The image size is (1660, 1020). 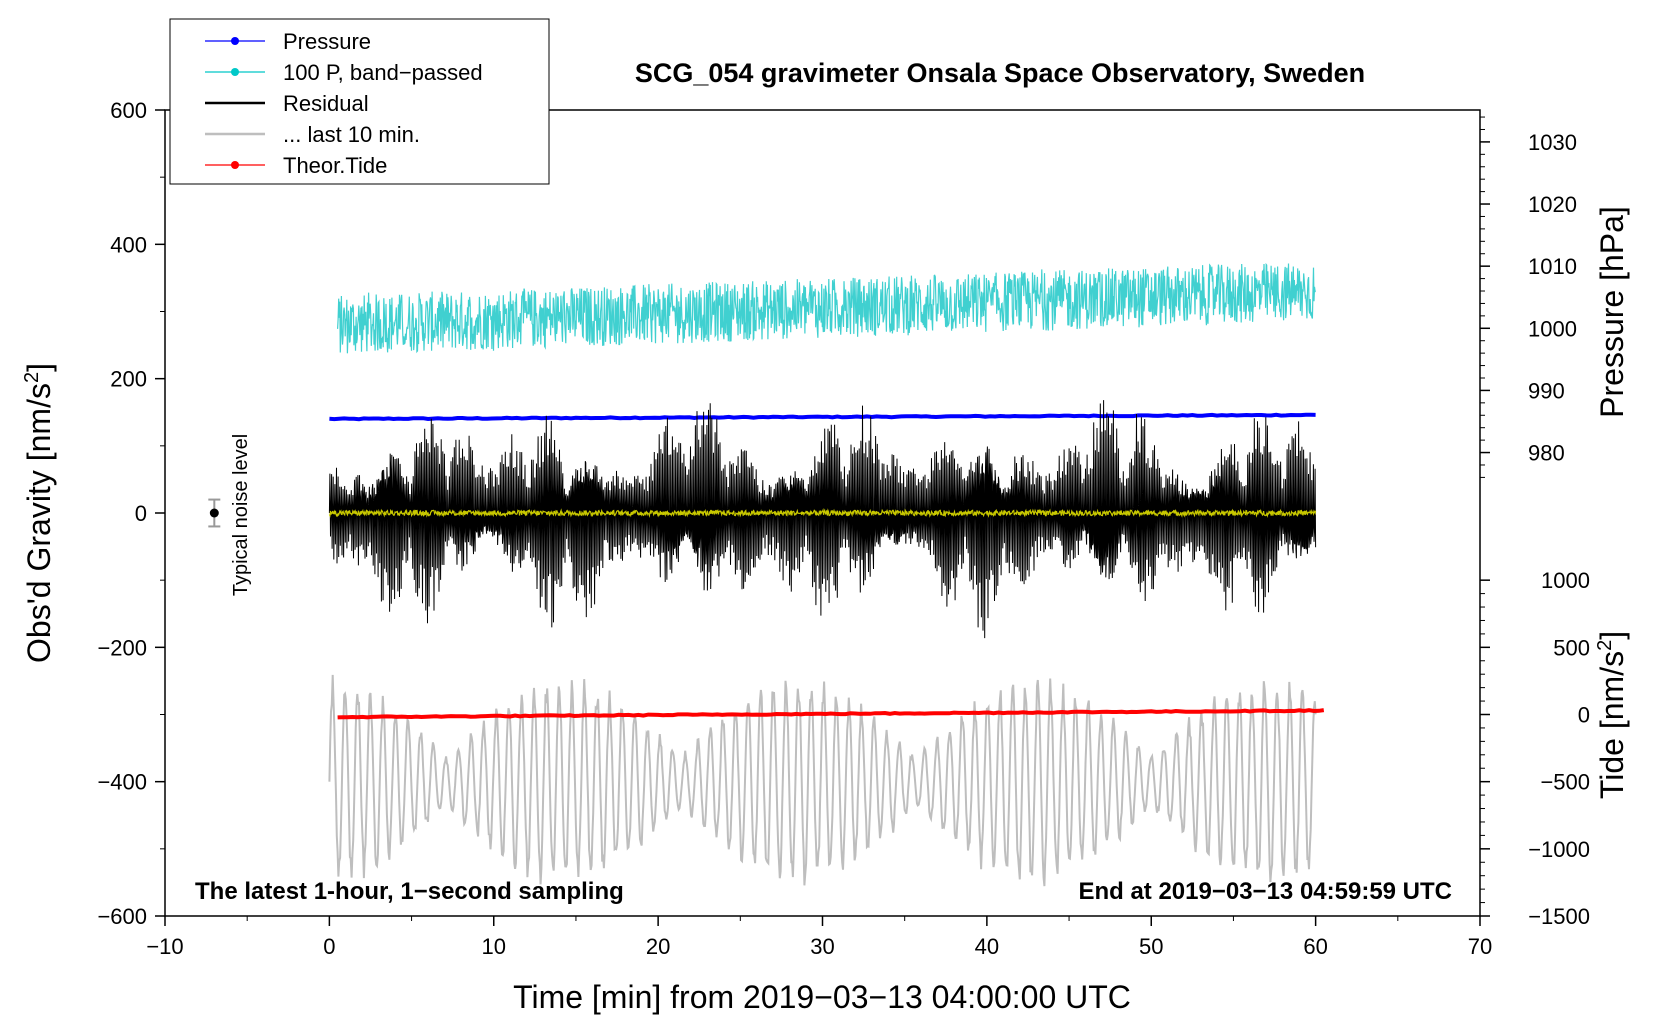 I want to click on tide-tick-label: 0, so click(x=1584, y=715).